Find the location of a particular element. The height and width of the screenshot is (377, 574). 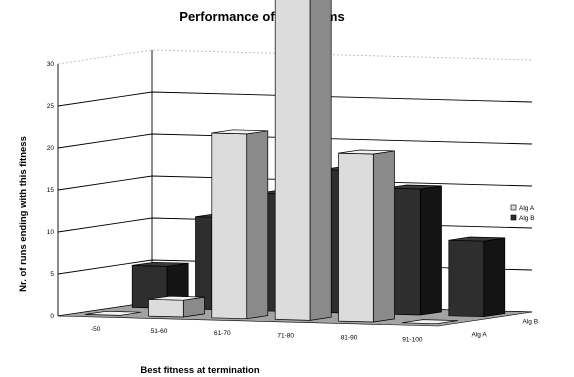

x-tick-label: -50 is located at coordinates (96, 329).